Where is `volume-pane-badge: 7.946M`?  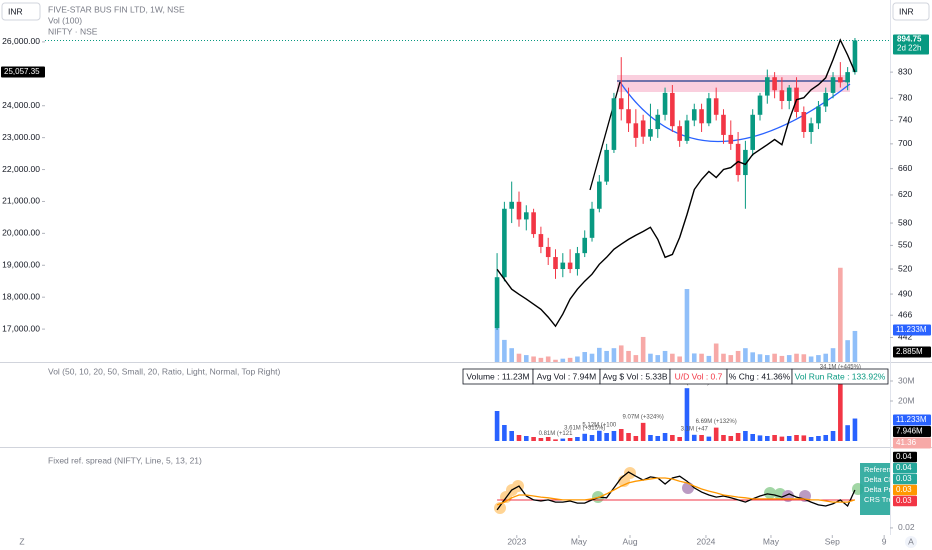 volume-pane-badge: 7.946M is located at coordinates (909, 431).